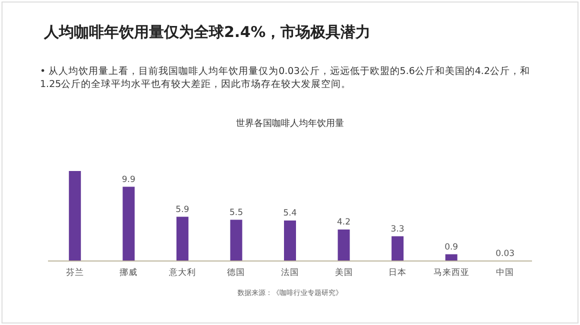 This screenshot has width=580, height=325. I want to click on data-label: 0.03, so click(505, 253).